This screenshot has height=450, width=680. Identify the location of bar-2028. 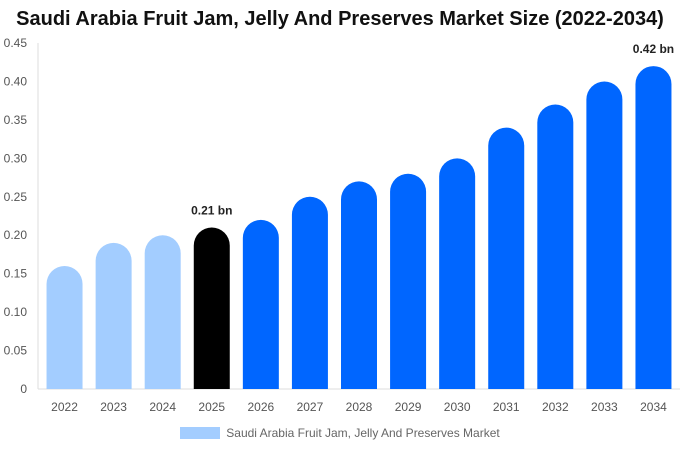
(359, 285).